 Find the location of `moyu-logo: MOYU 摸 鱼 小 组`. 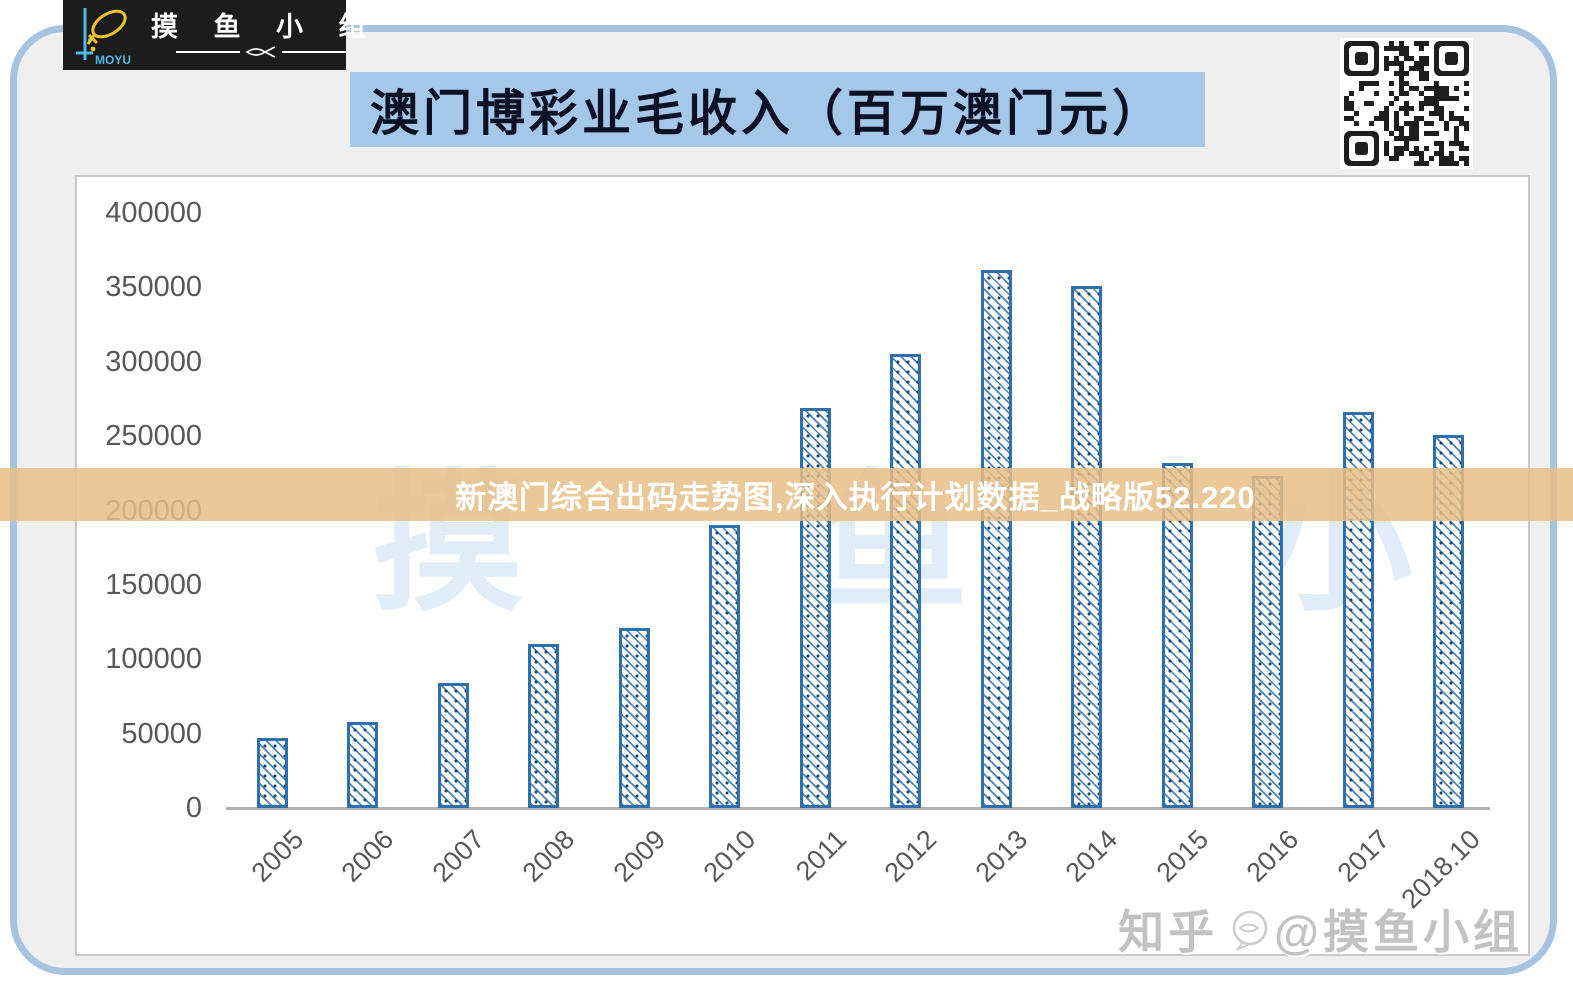

moyu-logo: MOYU 摸 鱼 小 组 is located at coordinates (214, 35).